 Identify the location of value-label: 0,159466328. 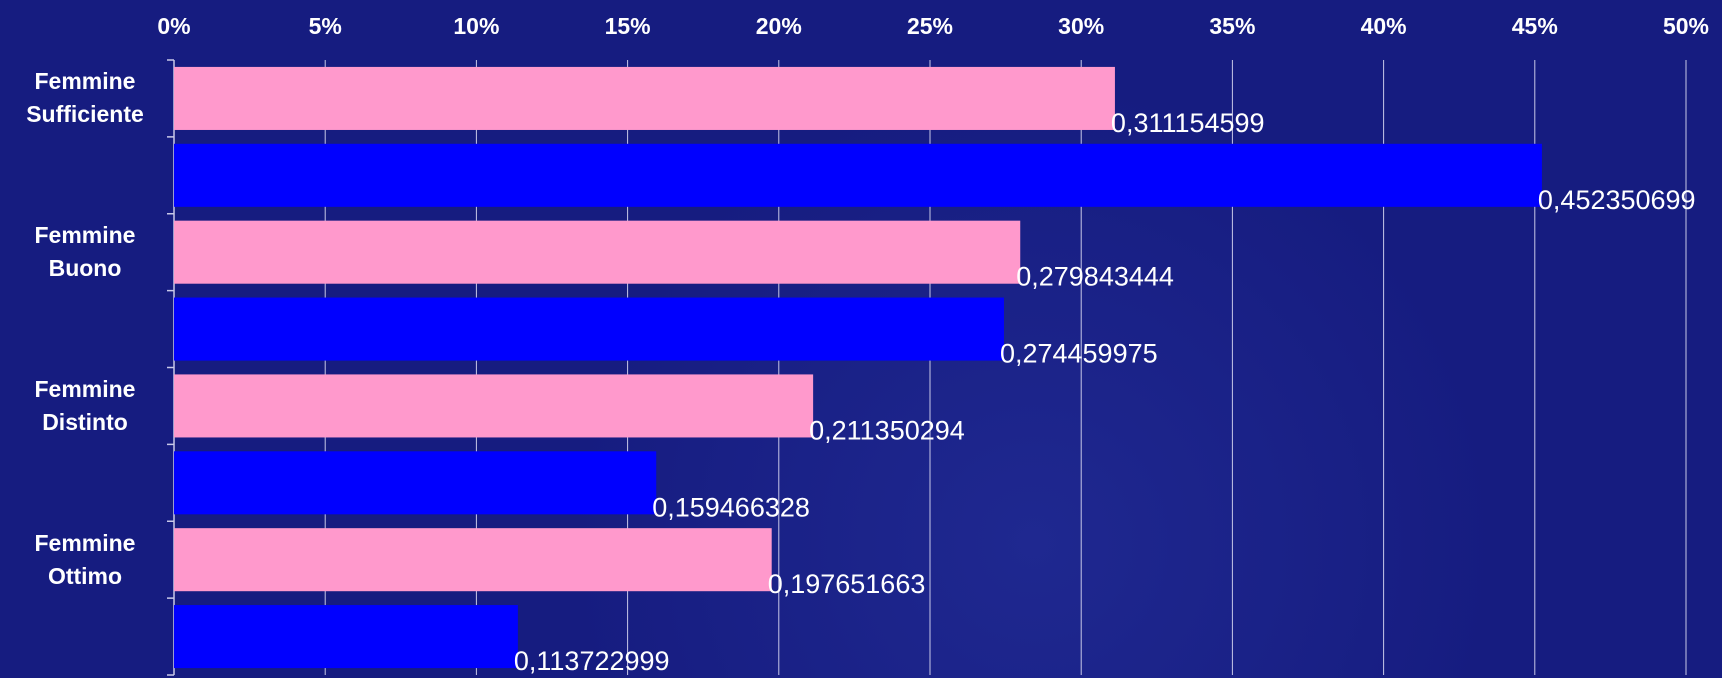
(731, 507).